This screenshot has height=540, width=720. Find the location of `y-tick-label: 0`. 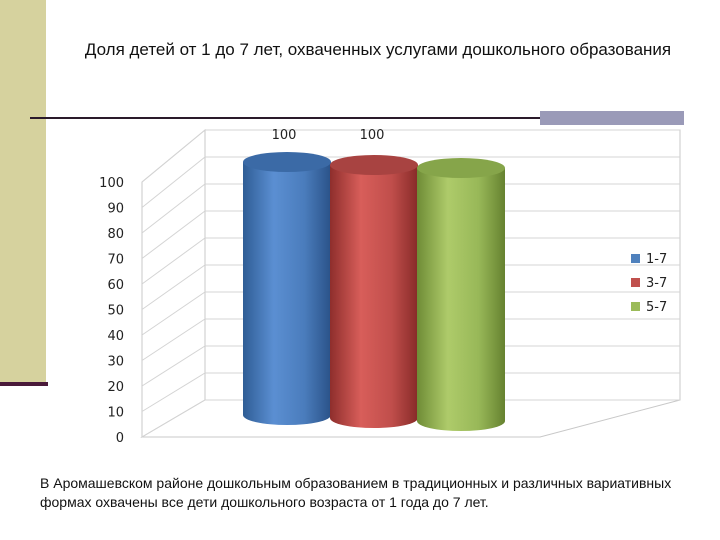

y-tick-label: 0 is located at coordinates (120, 438).